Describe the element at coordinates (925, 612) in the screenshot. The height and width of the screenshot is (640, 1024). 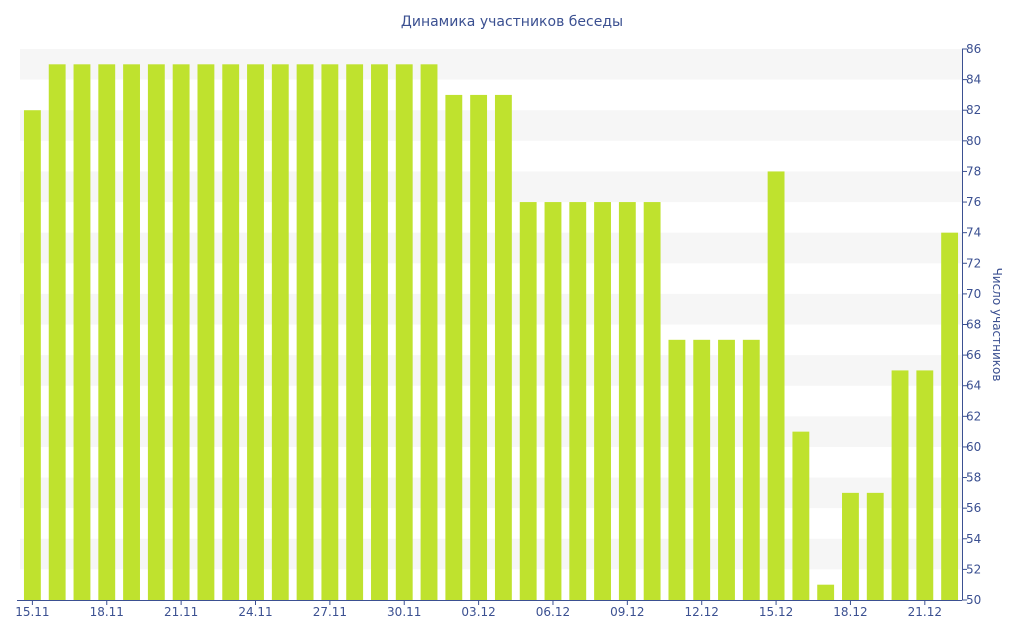
I see `x-tick-label: 21.12` at that location.